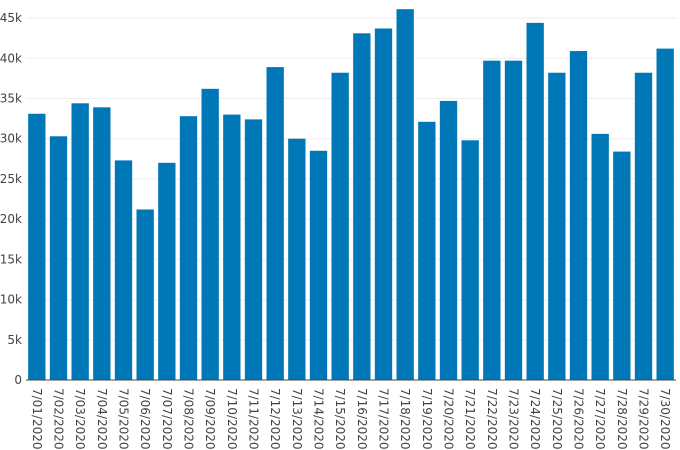 The width and height of the screenshot is (680, 450). I want to click on y-tick-label: 45k, so click(11, 18).